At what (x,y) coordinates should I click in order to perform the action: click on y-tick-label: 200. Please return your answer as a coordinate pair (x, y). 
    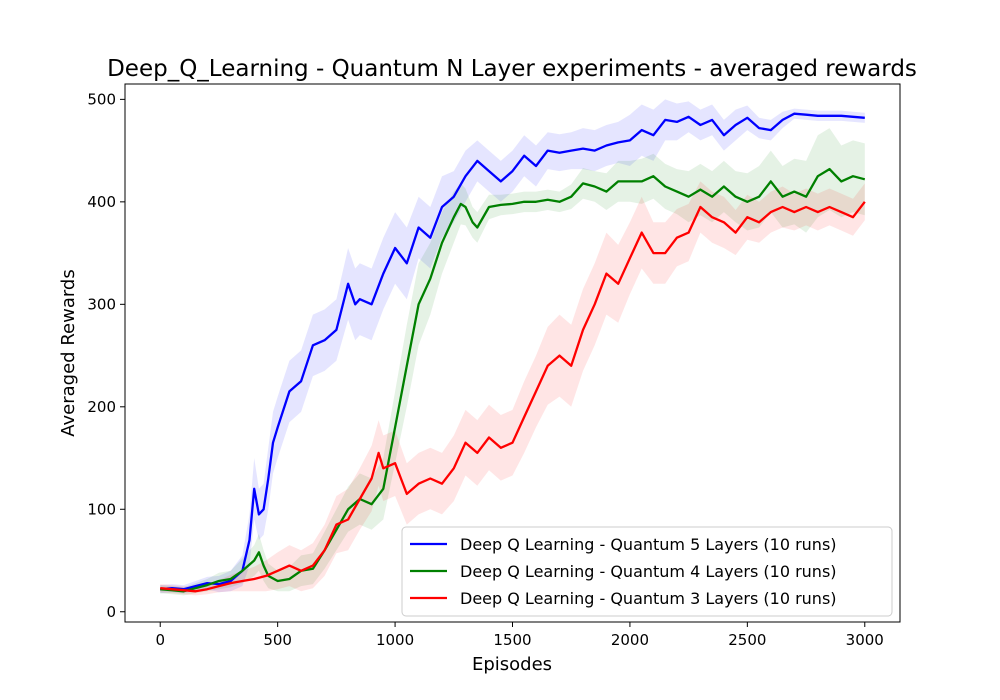
    Looking at the image, I should click on (101, 407).